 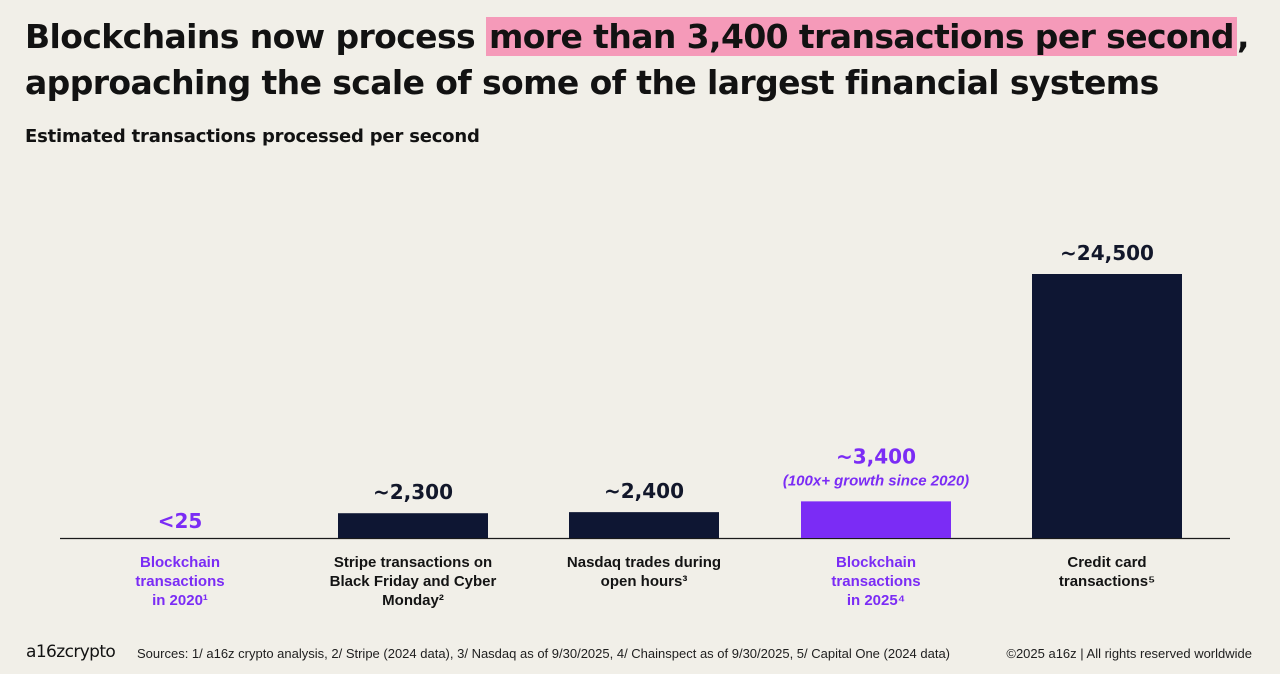 What do you see at coordinates (876, 480) in the screenshot?
I see `annotation-3: (100x+ growth since 2020)` at bounding box center [876, 480].